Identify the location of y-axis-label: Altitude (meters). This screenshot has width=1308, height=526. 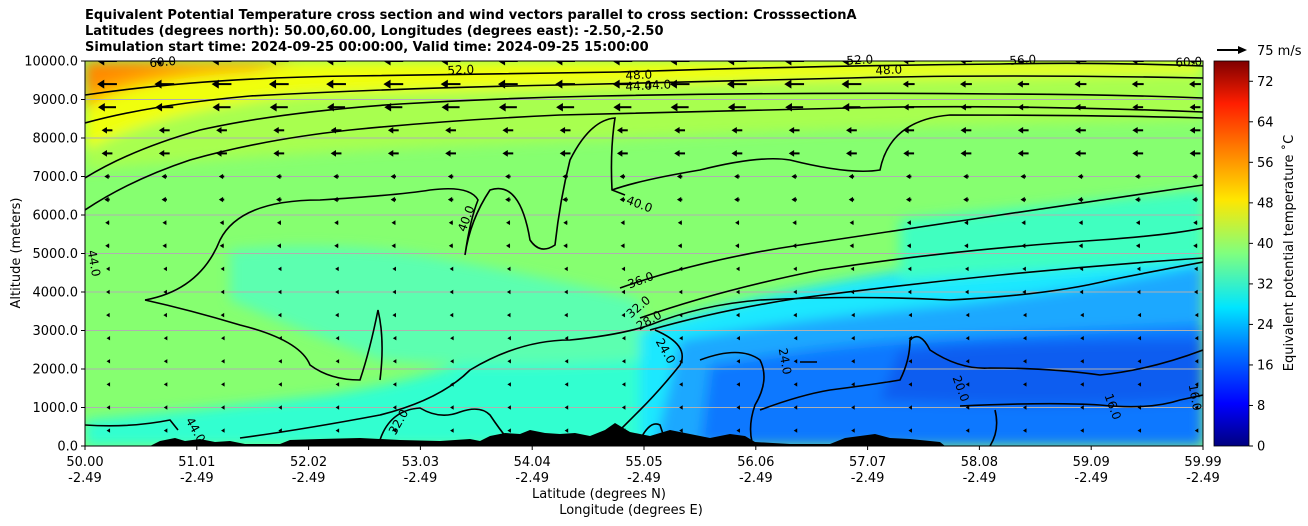
(16, 253).